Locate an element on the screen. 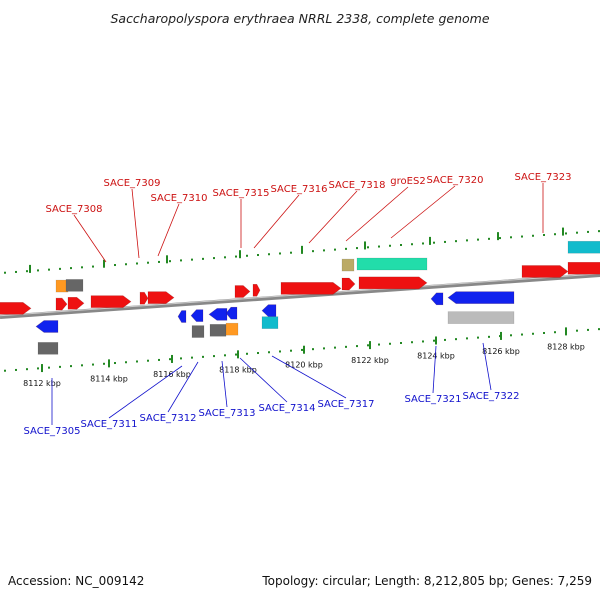 The image size is (600, 600). scale-tick-label: 8124 kbp is located at coordinates (436, 355).